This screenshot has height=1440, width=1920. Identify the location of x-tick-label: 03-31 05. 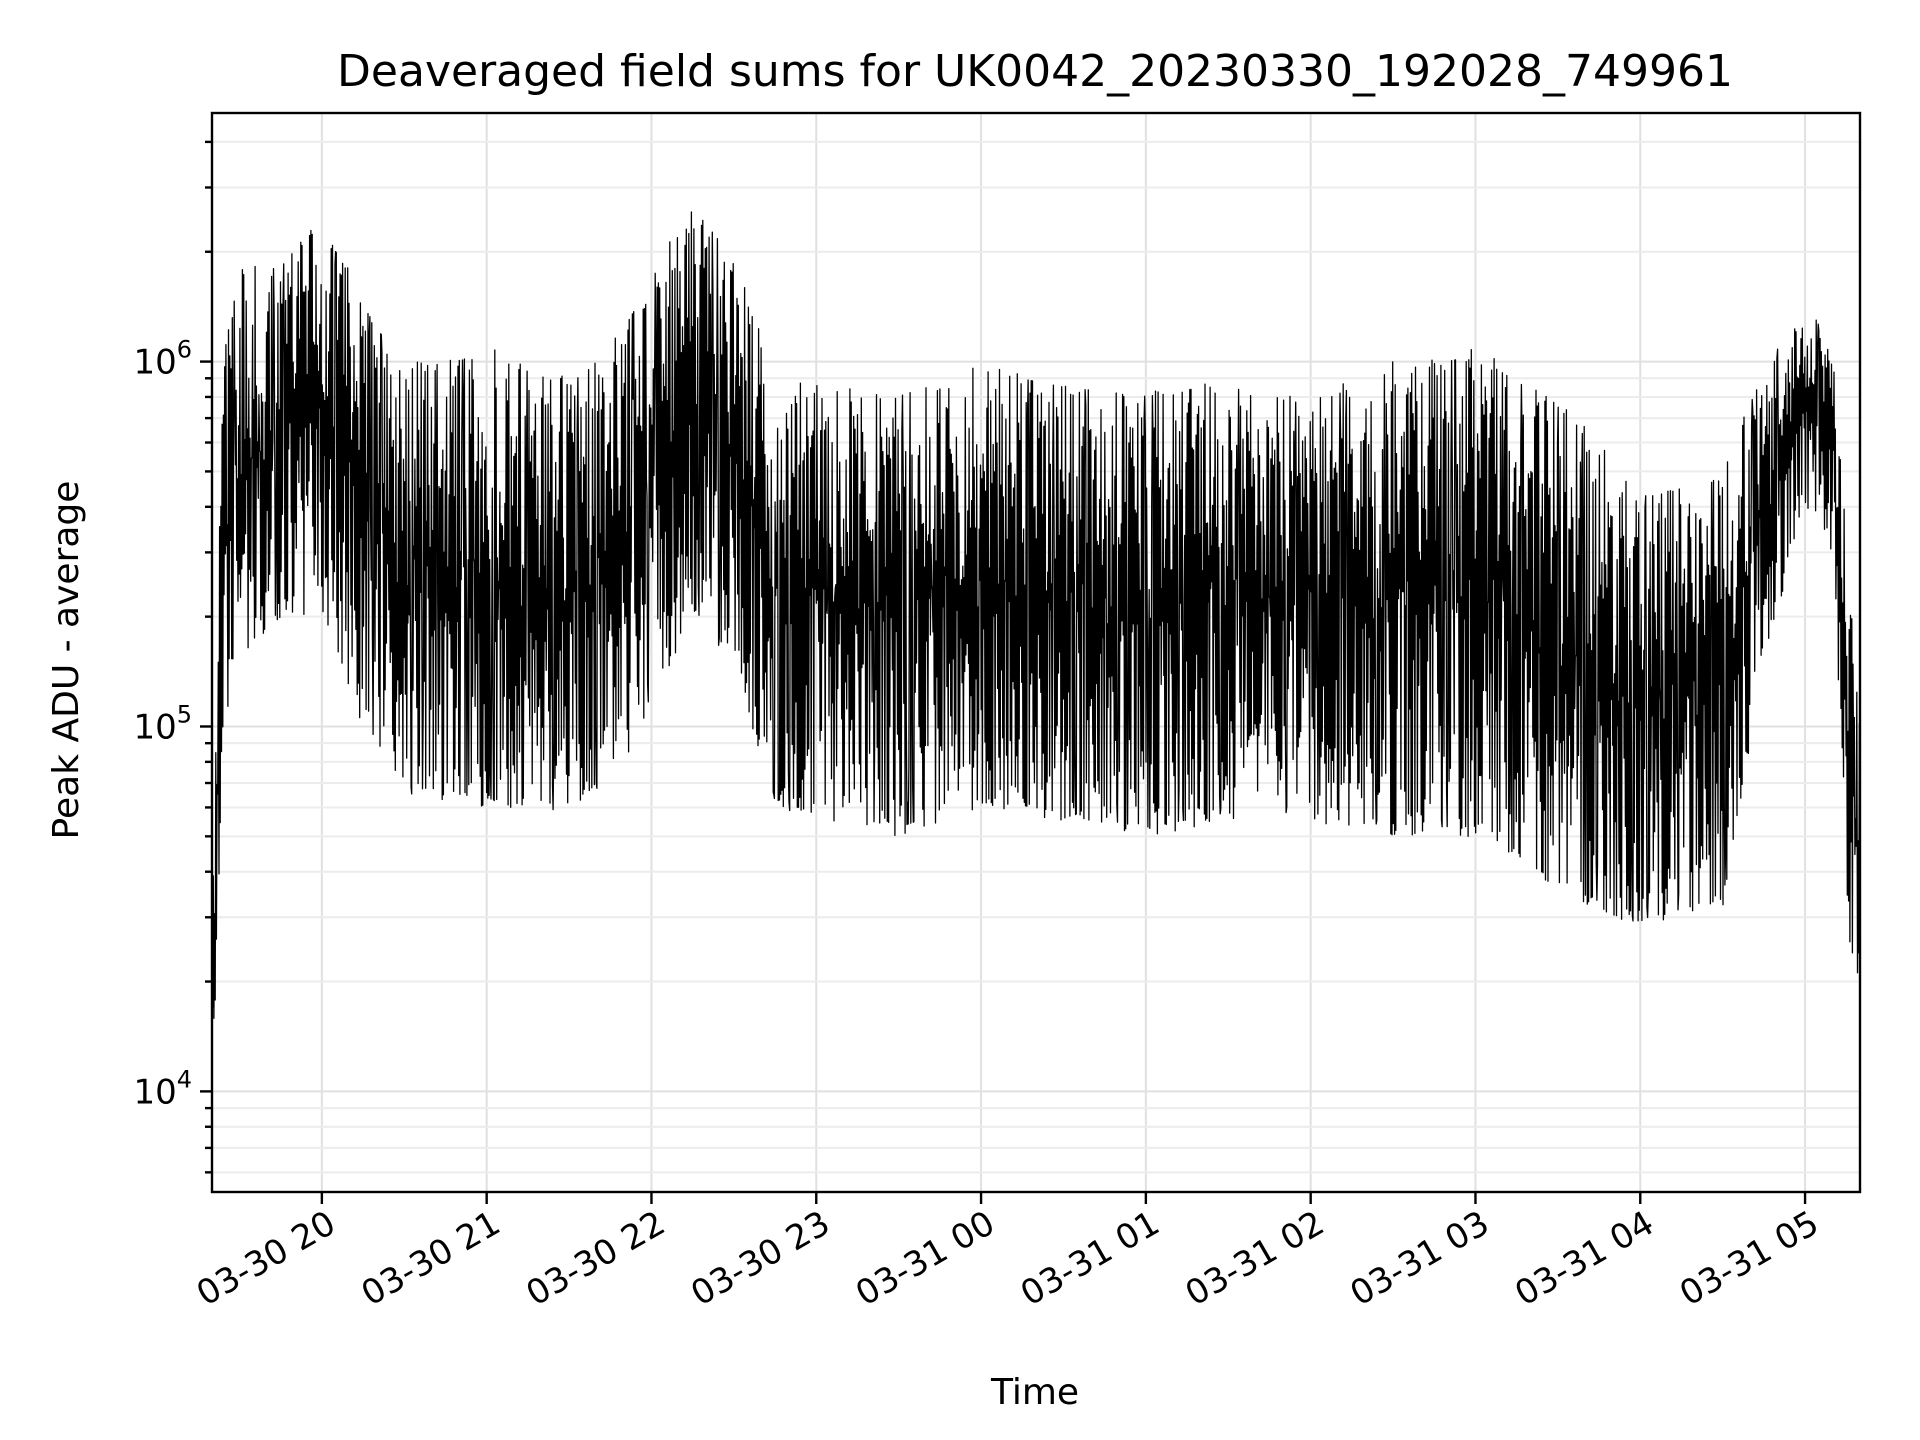
(1749, 1258).